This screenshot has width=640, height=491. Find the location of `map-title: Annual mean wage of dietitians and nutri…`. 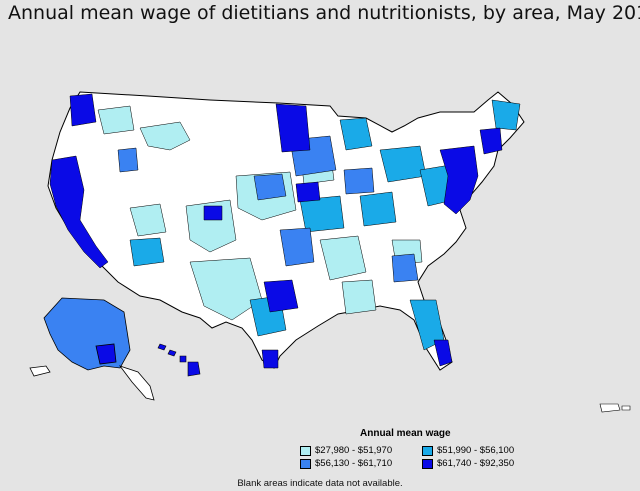

map-title: Annual mean wage of dietitians and nutri… is located at coordinates (324, 13).